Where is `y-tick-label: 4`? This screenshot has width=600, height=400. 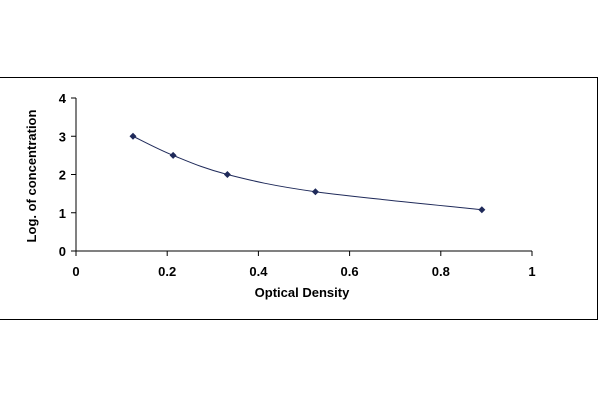 y-tick-label: 4 is located at coordinates (63, 98).